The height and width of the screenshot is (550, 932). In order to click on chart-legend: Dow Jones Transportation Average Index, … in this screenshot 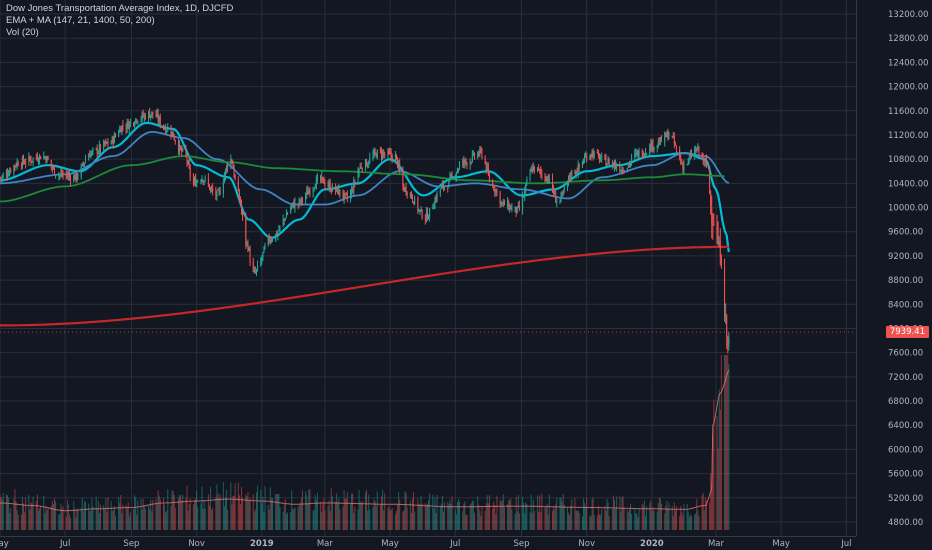, I will do `click(119, 21)`.